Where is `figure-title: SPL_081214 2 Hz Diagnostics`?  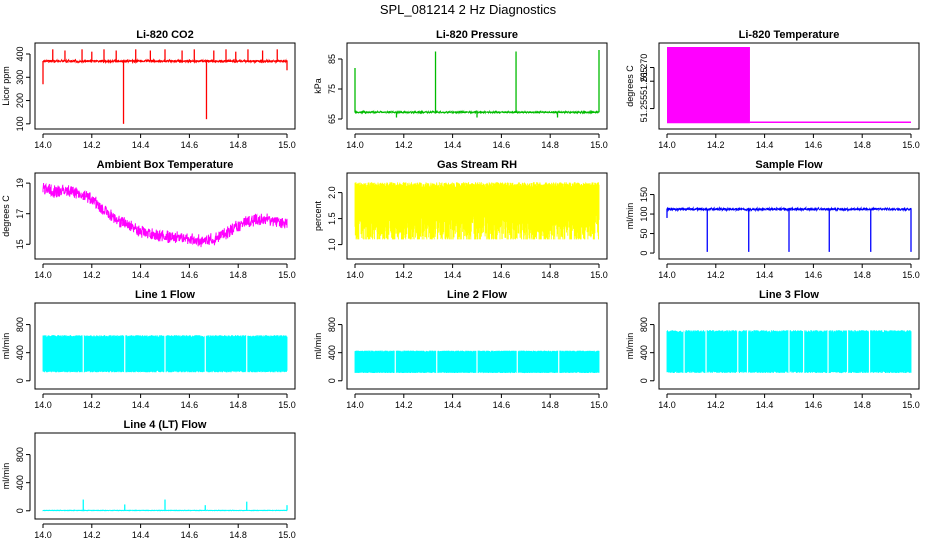 figure-title: SPL_081214 2 Hz Diagnostics is located at coordinates (468, 9).